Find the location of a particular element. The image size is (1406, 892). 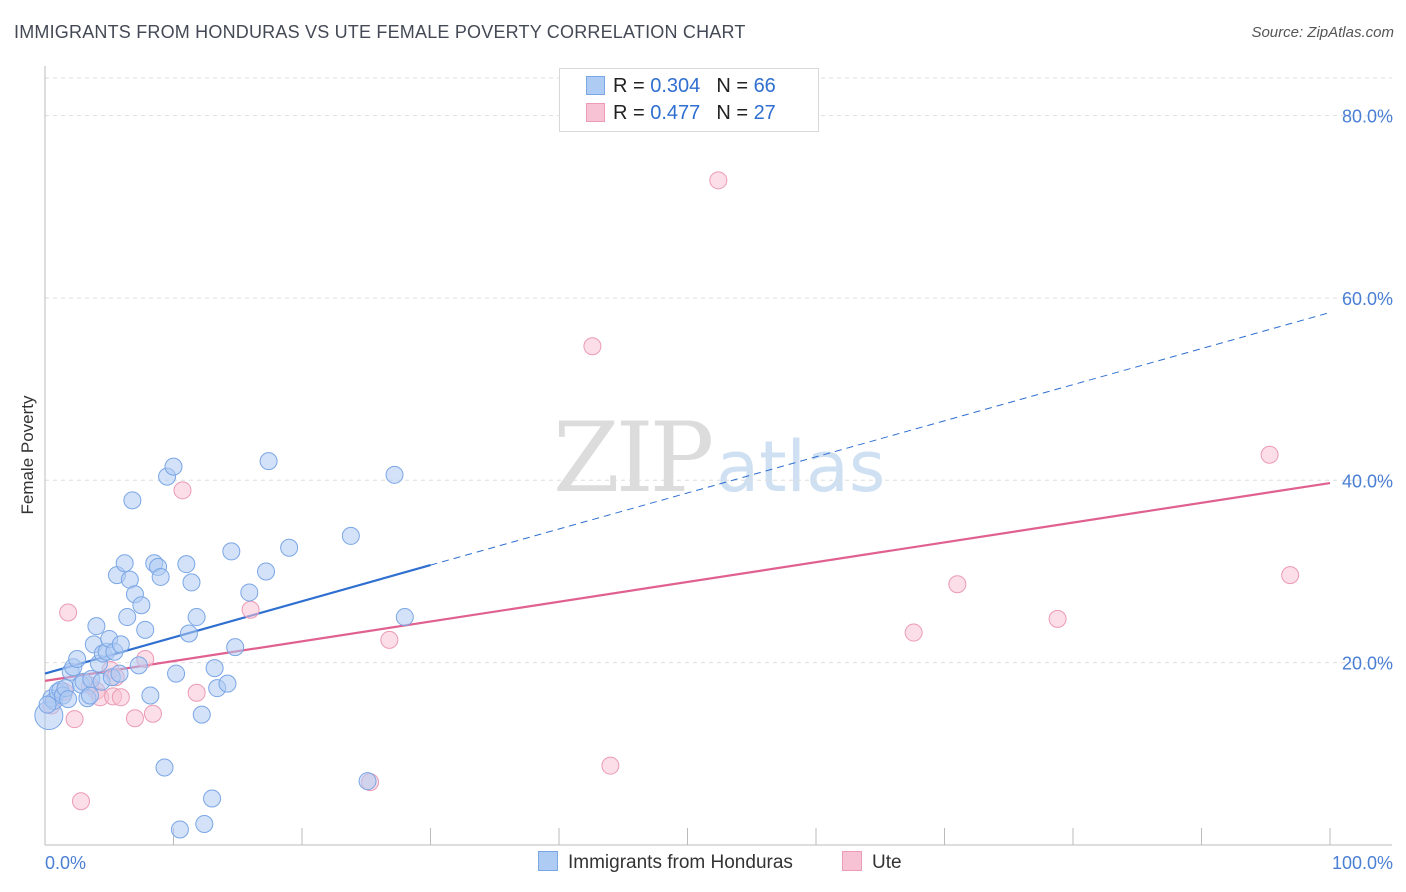

watermark: ZIPatlas is located at coordinates (719, 458).